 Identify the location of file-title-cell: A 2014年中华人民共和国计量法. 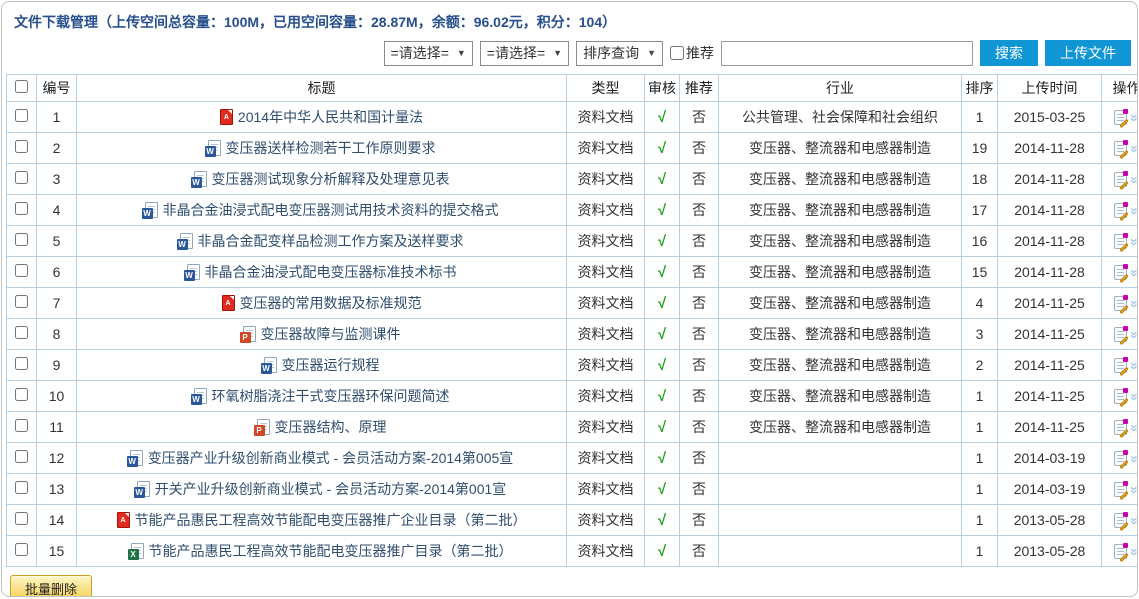
(321, 117).